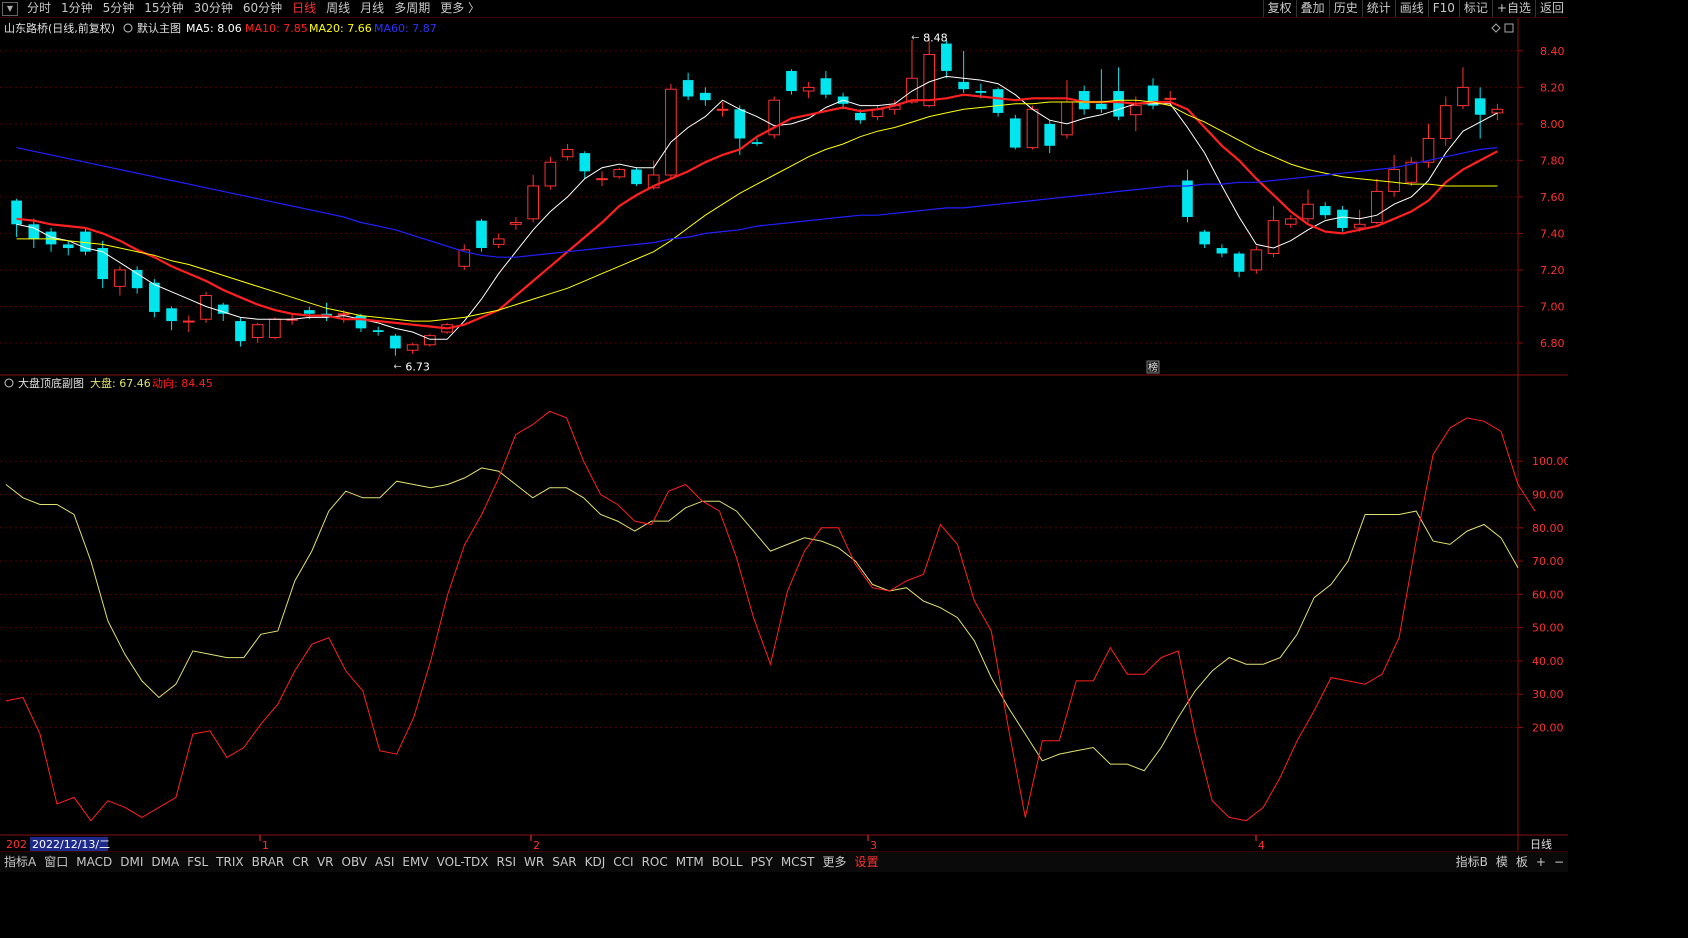 The image size is (1688, 938). Describe the element at coordinates (1261, 845) in the screenshot. I see `month-label: 4` at that location.